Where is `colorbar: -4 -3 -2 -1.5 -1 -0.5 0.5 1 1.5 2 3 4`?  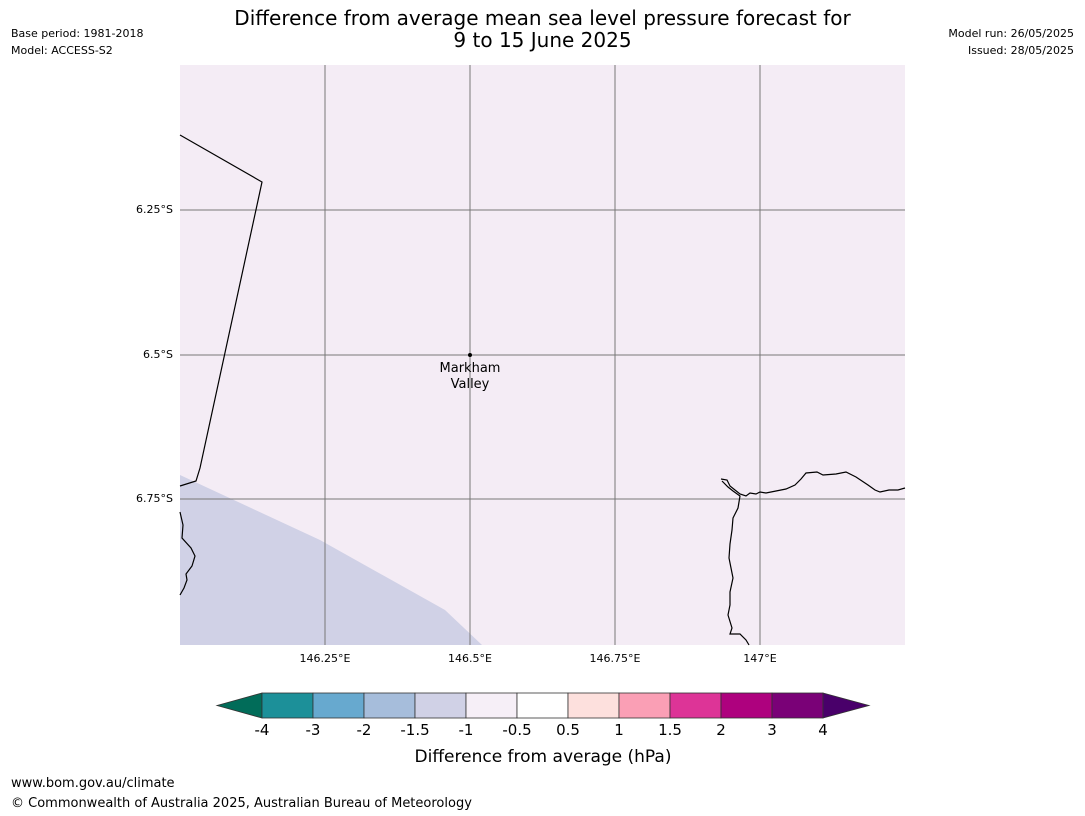 colorbar: -4 -3 -2 -1.5 -1 -0.5 0.5 1 1.5 2 3 4 is located at coordinates (543, 715).